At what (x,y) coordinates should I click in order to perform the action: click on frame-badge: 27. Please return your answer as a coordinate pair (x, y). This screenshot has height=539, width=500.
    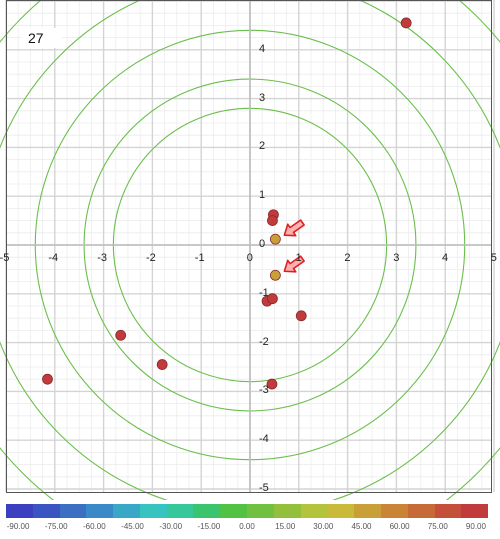
    Looking at the image, I should click on (42, 38).